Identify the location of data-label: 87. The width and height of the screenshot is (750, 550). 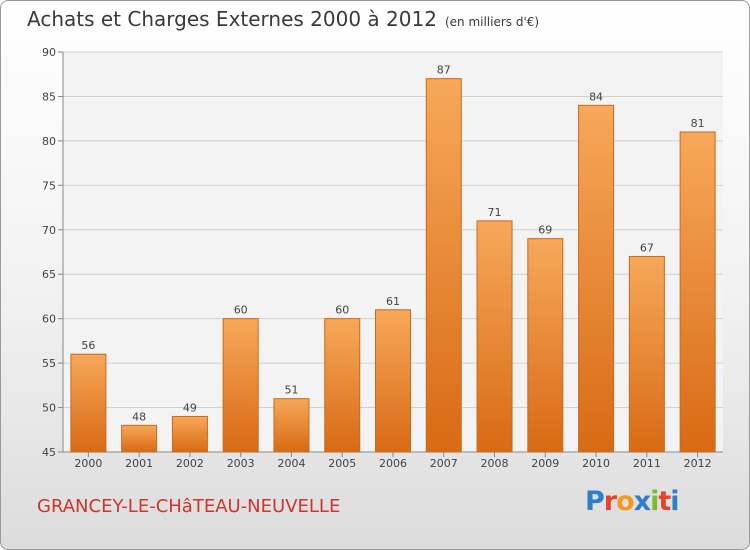
(444, 70).